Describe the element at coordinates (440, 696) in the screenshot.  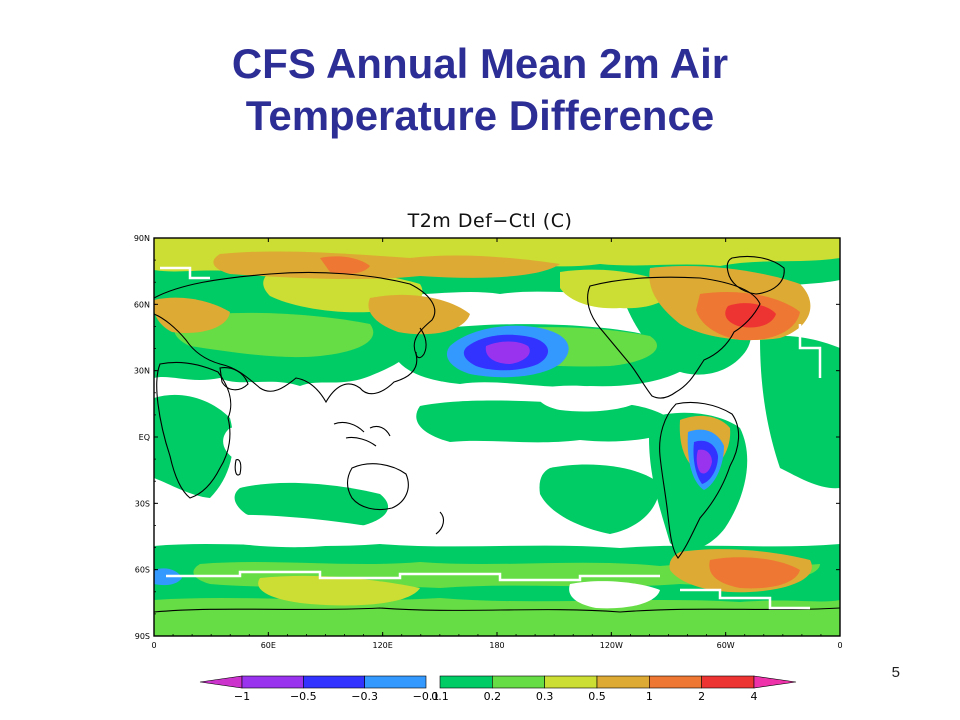
I see `legend-label: 0.1` at that location.